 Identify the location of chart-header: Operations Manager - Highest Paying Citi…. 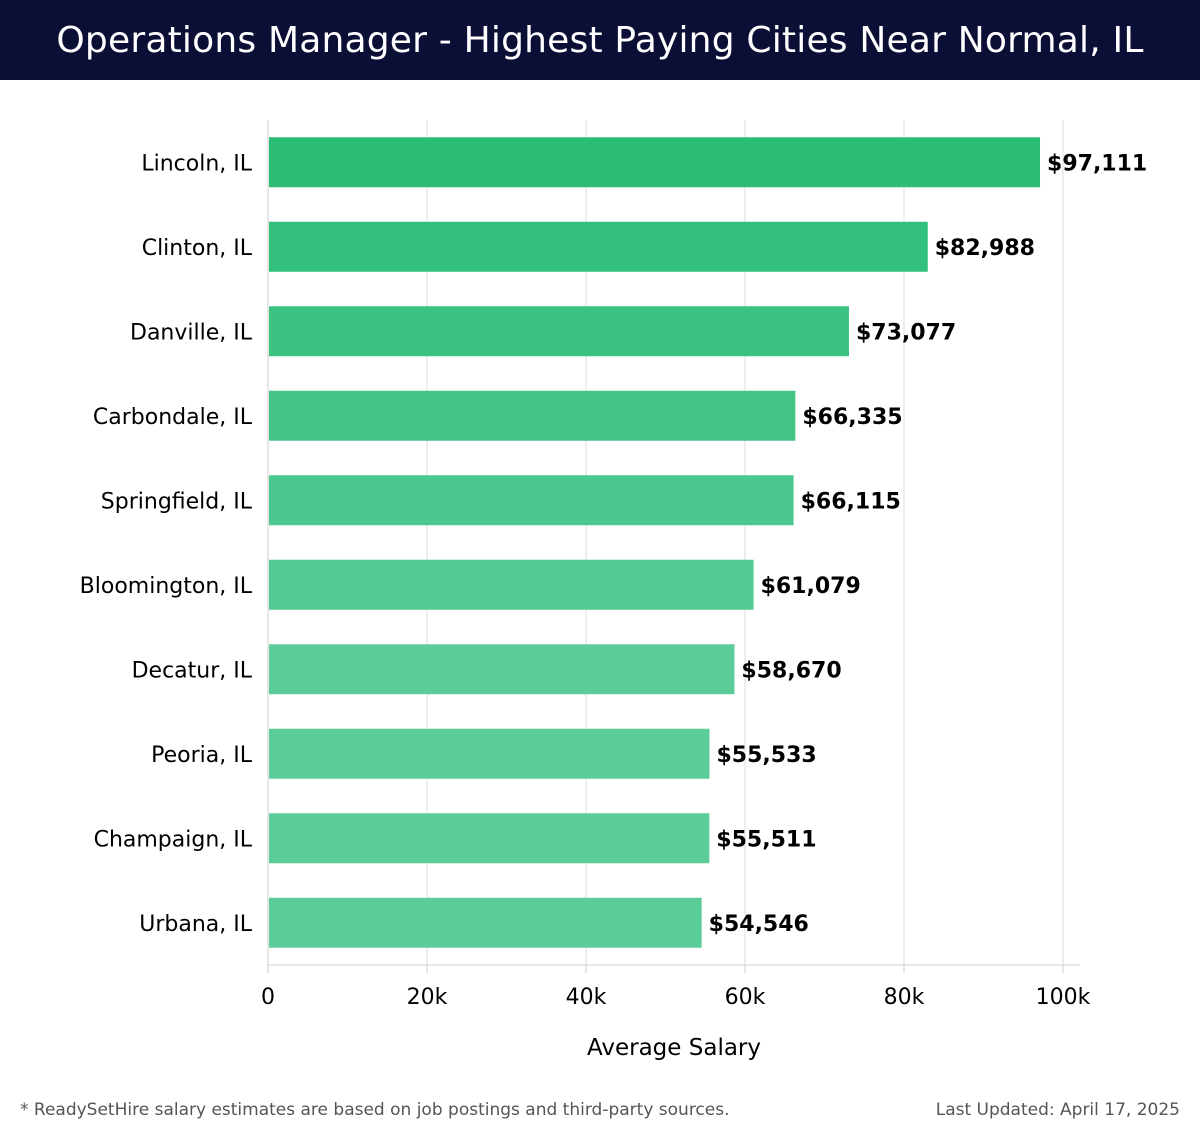
(600, 40).